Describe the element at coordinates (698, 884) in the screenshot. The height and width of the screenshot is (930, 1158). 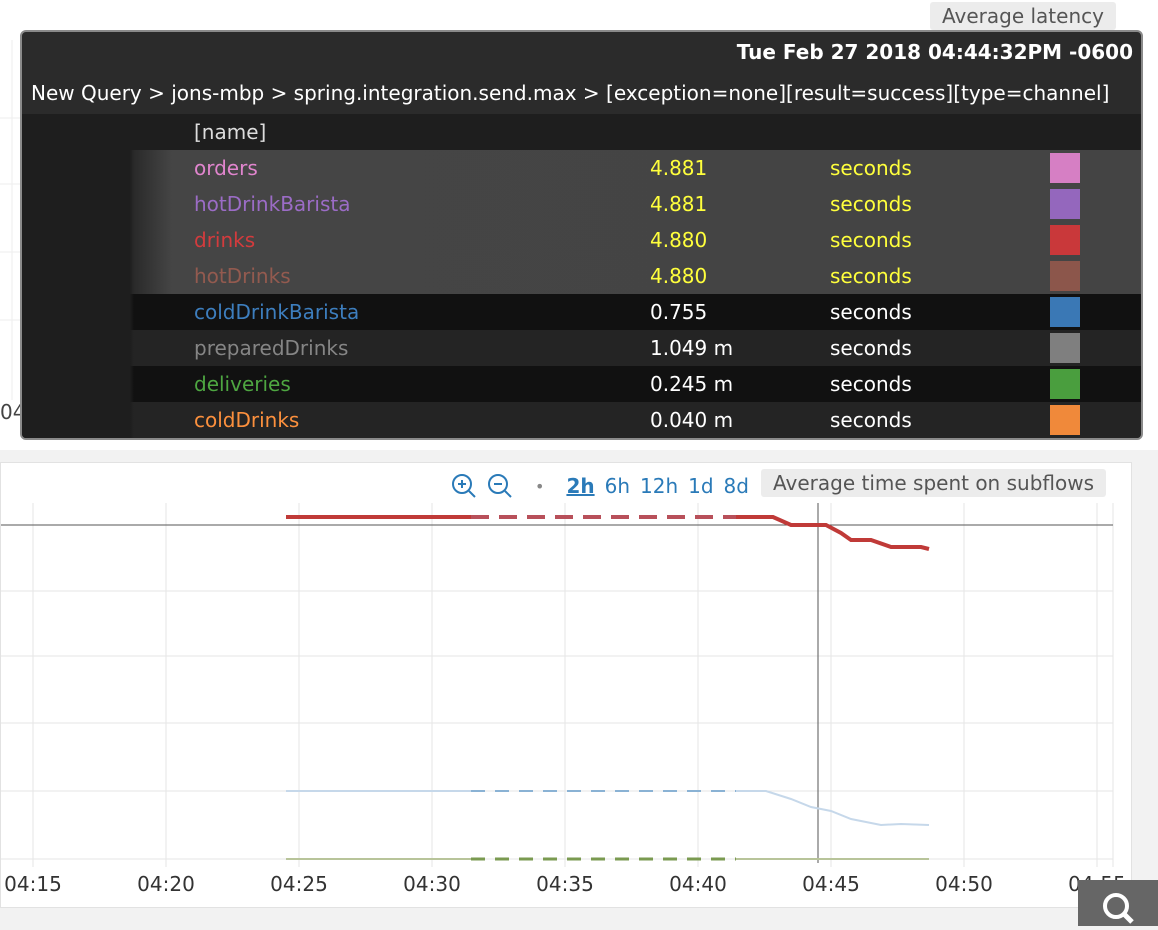
I see `x-tick-label: 04:40` at that location.